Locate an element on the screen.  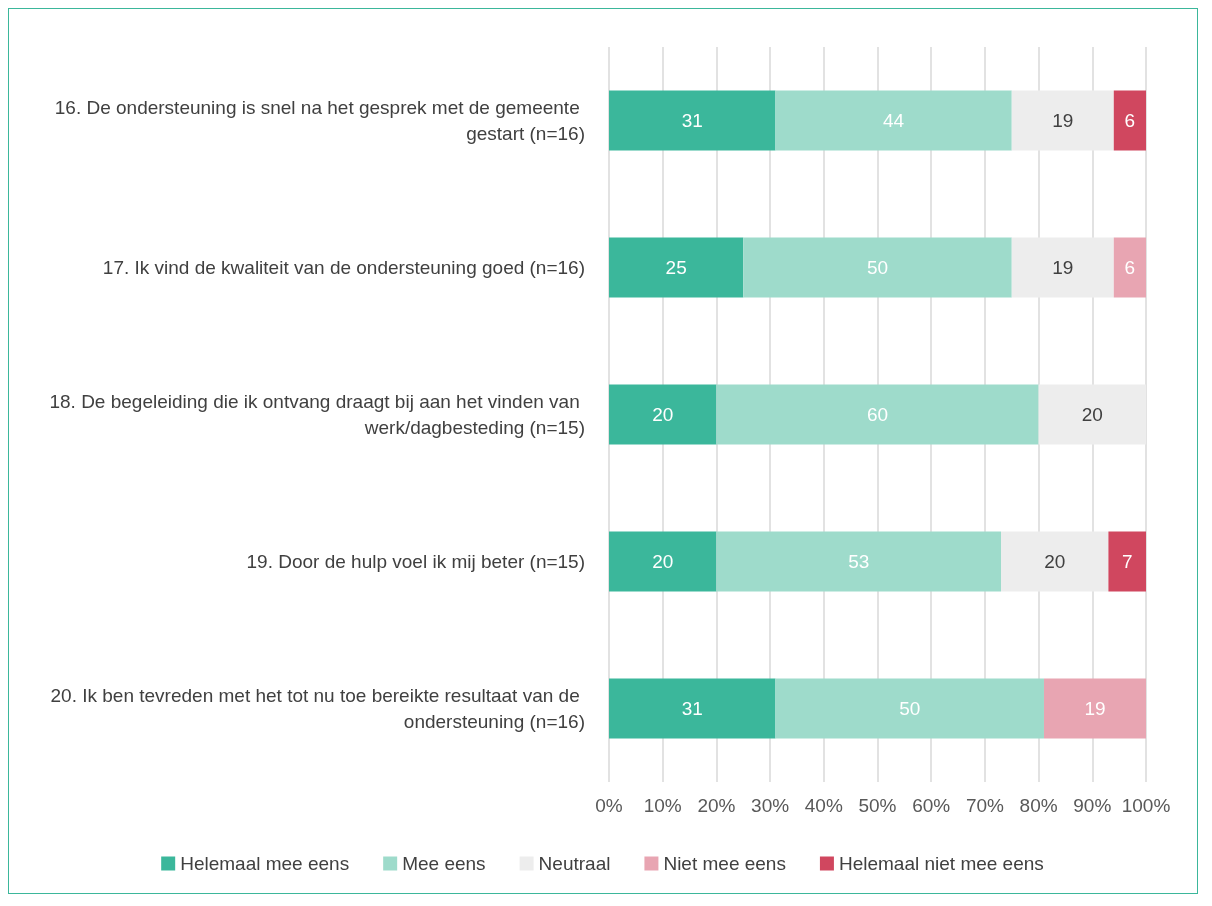
x-tick-label: 90% is located at coordinates (1092, 805).